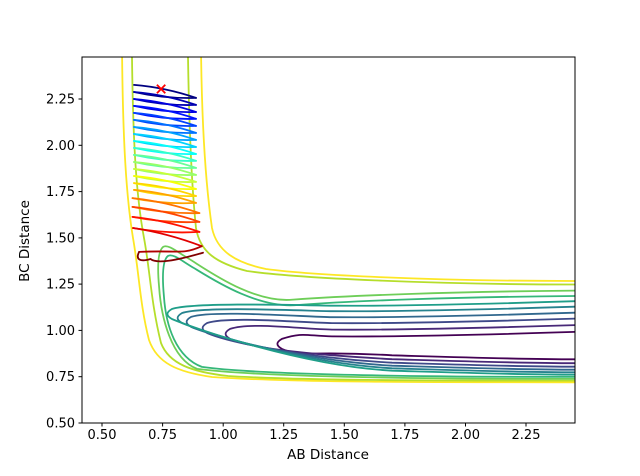 The image size is (640, 476). Describe the element at coordinates (223, 435) in the screenshot. I see `x-tick-label: 1.00` at that location.